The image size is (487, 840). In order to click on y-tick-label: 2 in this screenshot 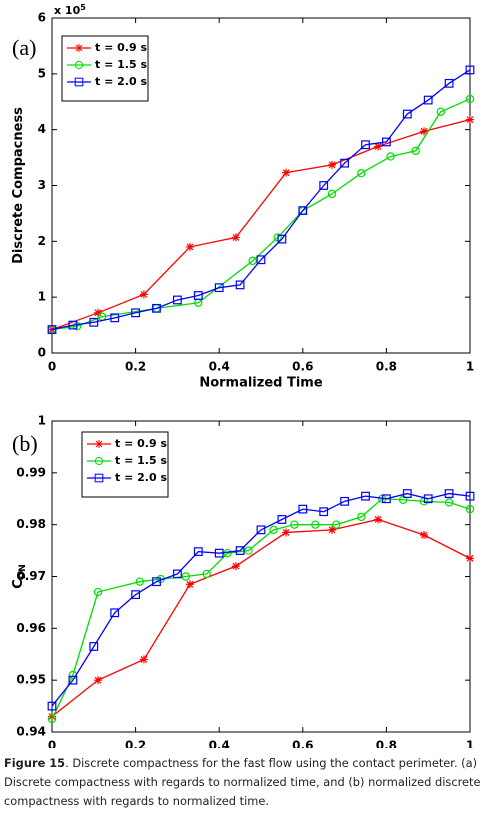, I will do `click(42, 241)`.